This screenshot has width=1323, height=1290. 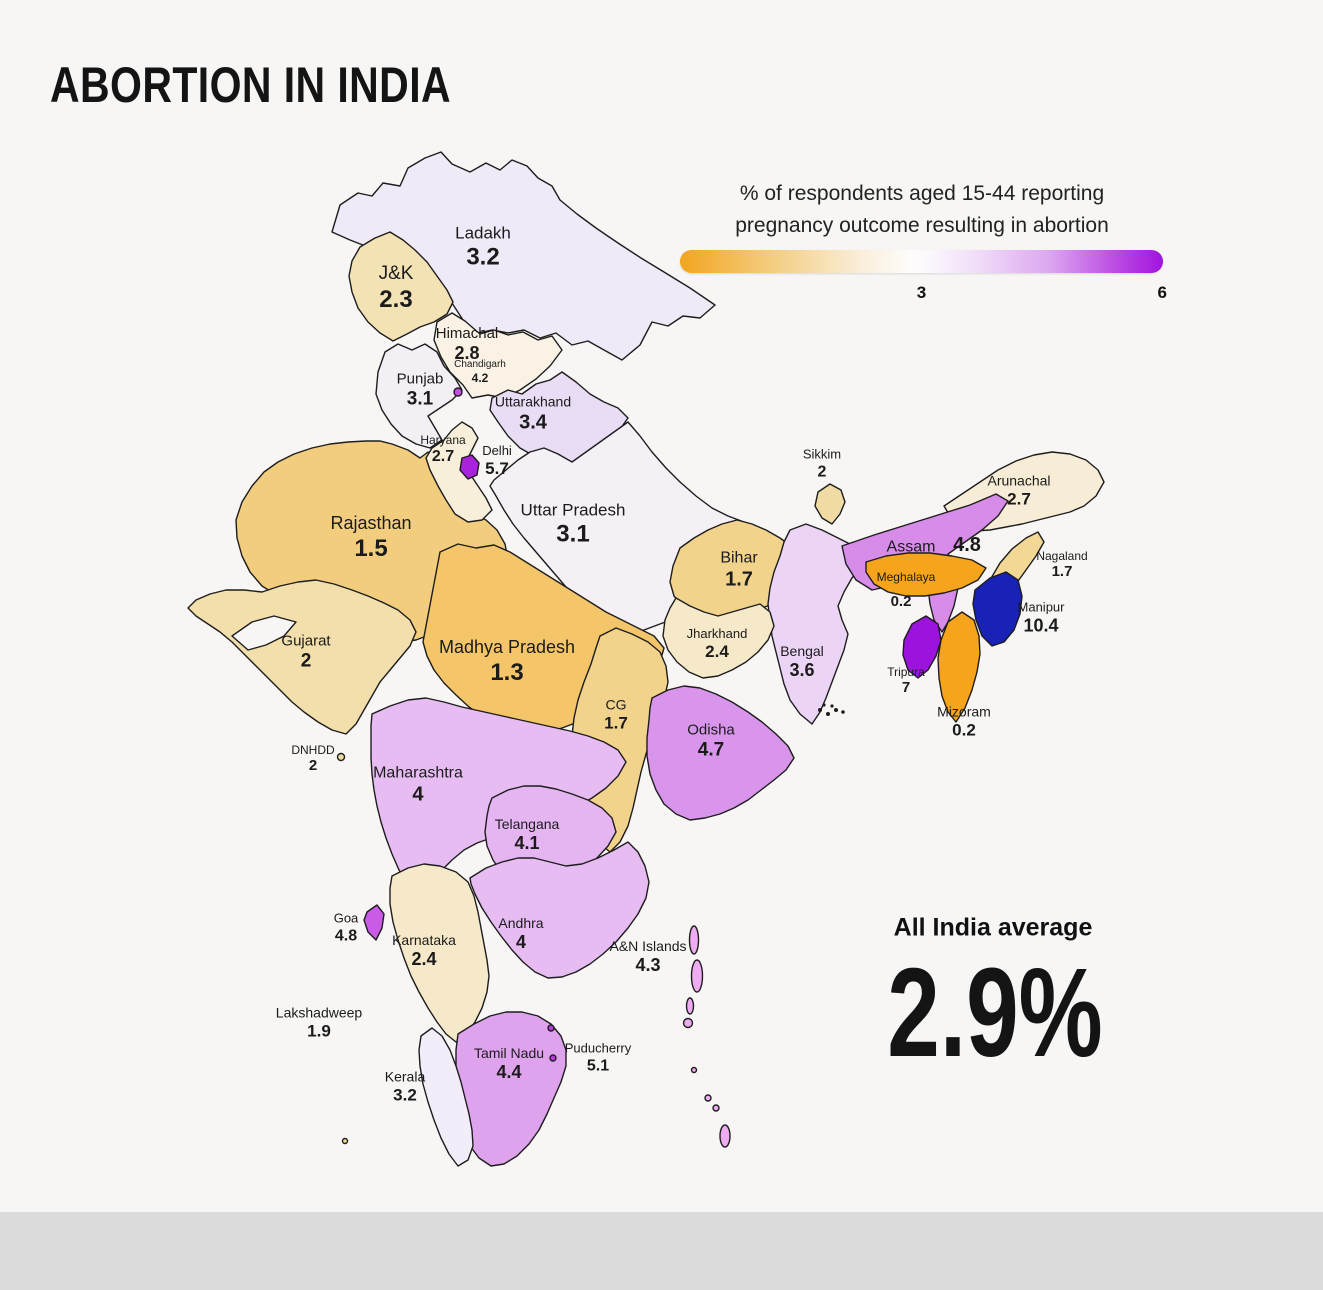 I want to click on state-goa-shape, so click(x=374, y=922).